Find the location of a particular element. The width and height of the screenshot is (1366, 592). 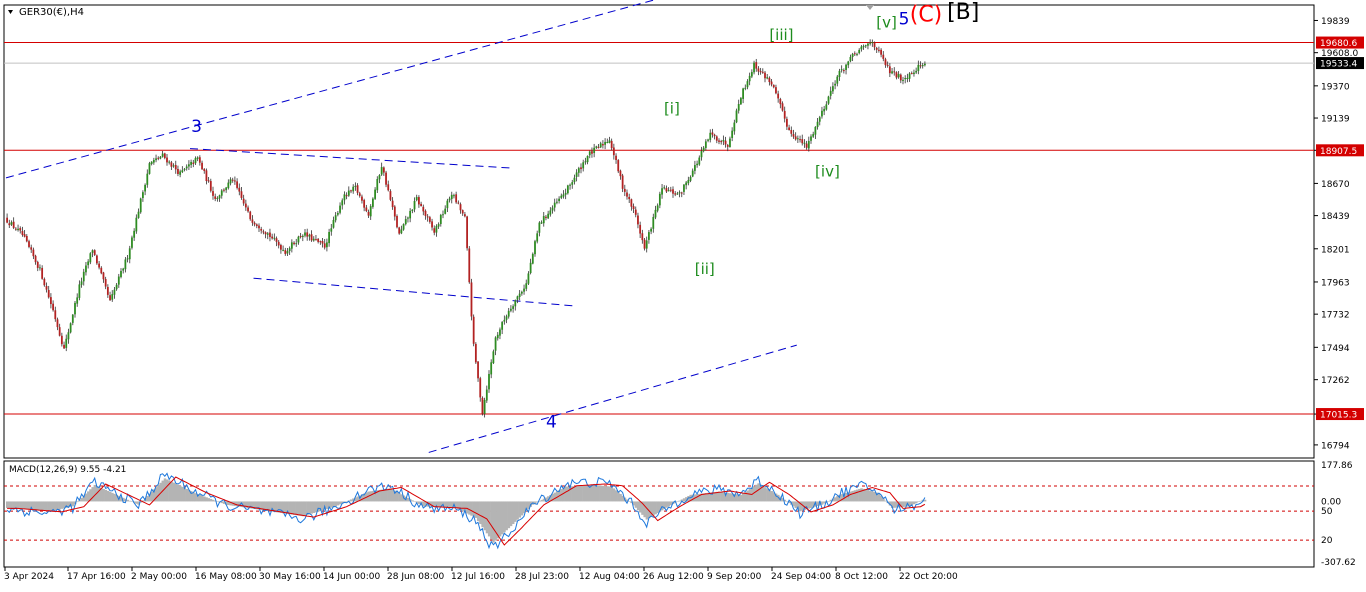

triangle-down-icon is located at coordinates (10, 12).